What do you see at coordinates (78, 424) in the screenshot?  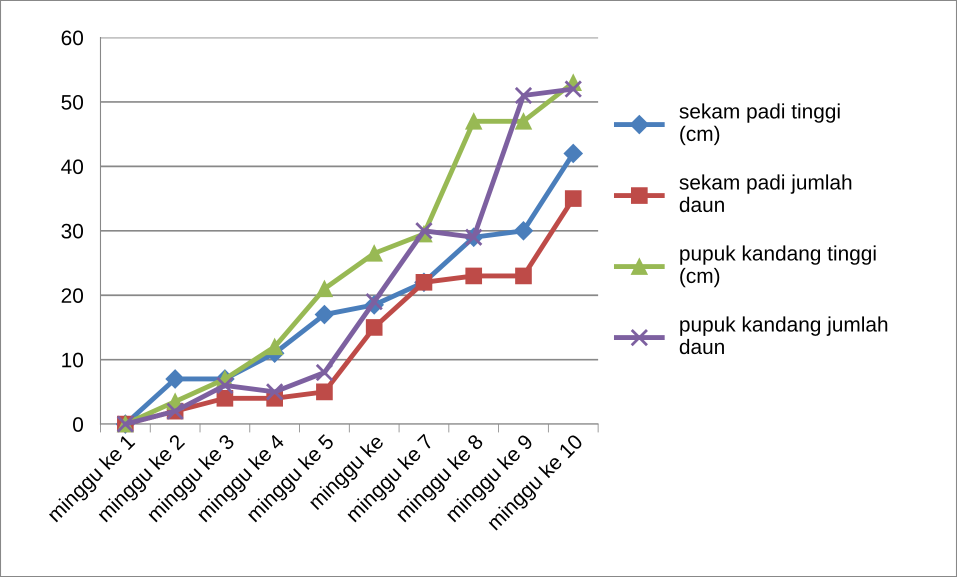 I see `y-tick-label: 0` at bounding box center [78, 424].